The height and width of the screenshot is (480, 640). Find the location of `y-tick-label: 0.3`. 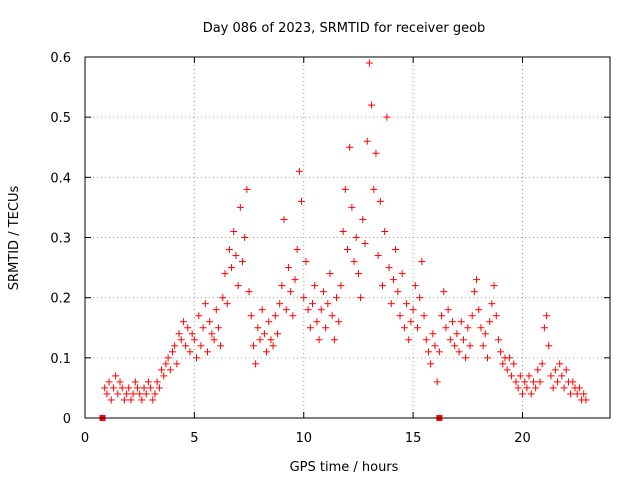

y-tick-label: 0.3 is located at coordinates (60, 239).